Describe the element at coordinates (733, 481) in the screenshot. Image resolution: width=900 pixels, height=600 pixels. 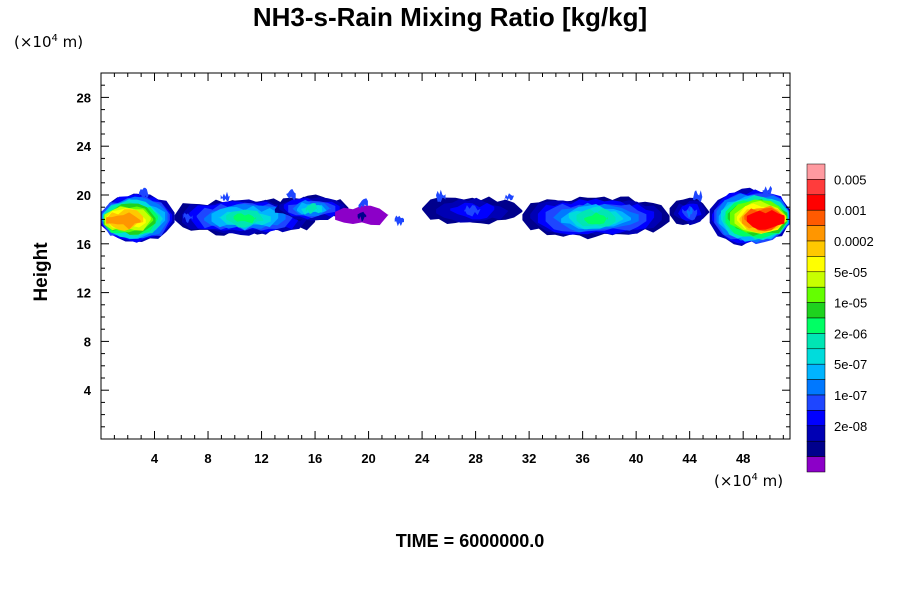
I see `x-unit-prefix: (×10` at that location.